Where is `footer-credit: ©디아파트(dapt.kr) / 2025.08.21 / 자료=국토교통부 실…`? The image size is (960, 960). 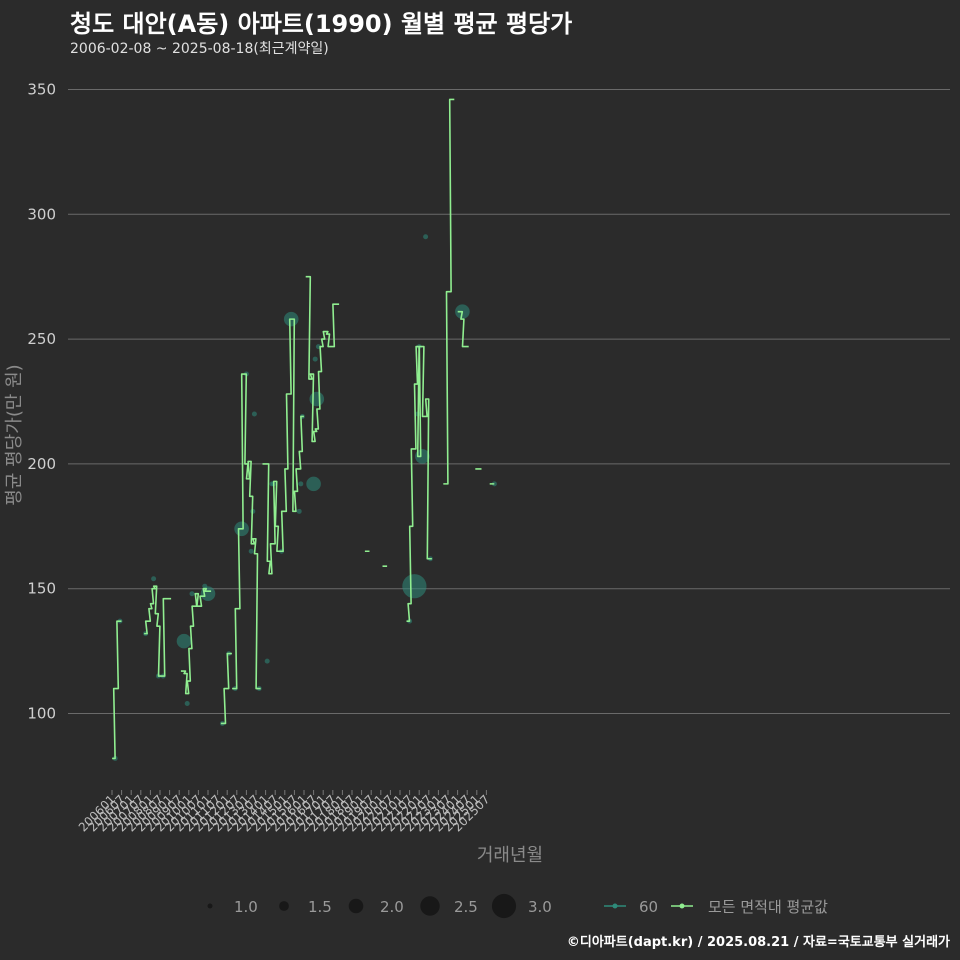 footer-credit: ©디아파트(dapt.kr) / 2025.08.21 / 자료=국토교통부 실… is located at coordinates (758, 942).